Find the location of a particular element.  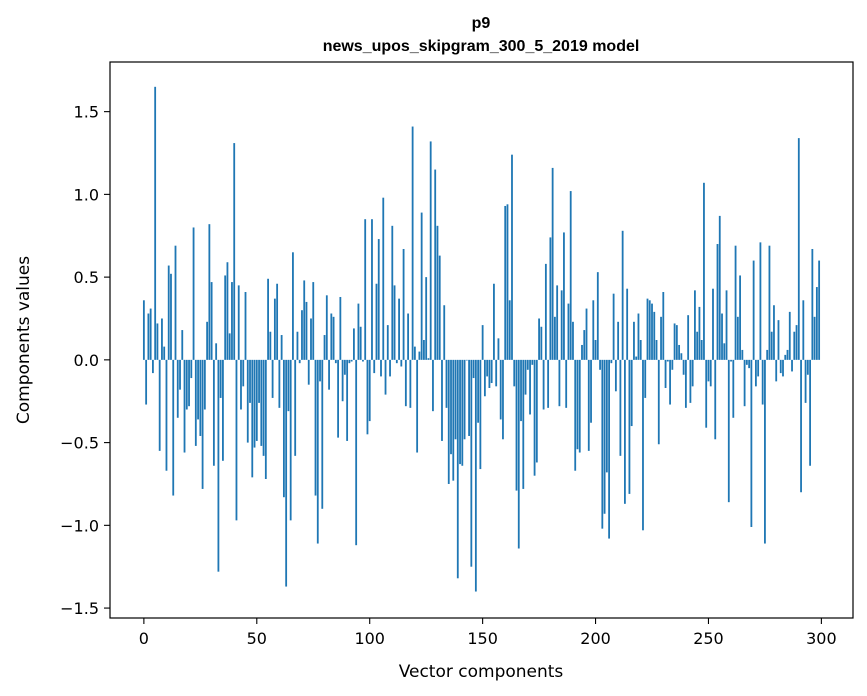

x-axis-label: Vector components is located at coordinates (481, 672).